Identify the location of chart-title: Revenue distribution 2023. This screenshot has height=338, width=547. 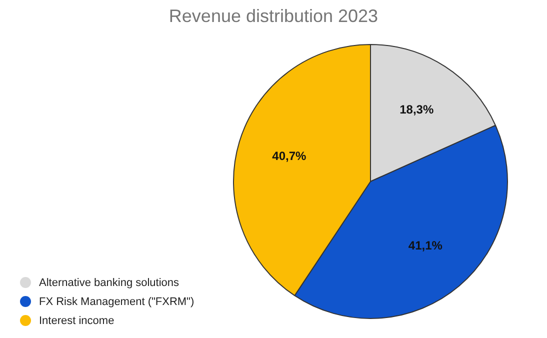
(274, 16).